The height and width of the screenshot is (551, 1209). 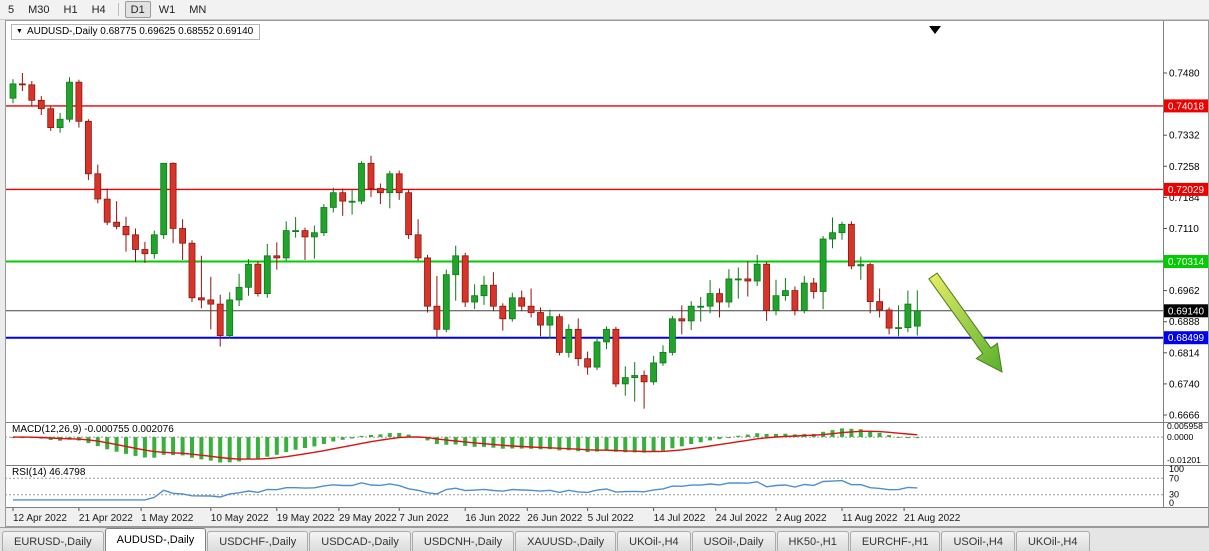 I want to click on svg-text: 0.0000, so click(x=1180, y=437).